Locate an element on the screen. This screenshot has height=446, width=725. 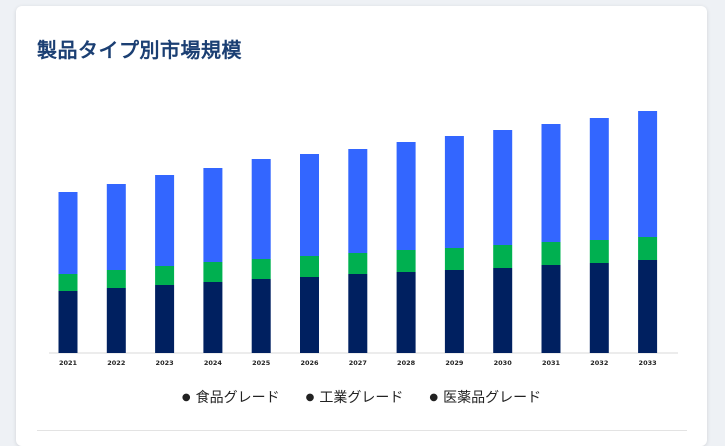
bar-pharma-2032 is located at coordinates (599, 179).